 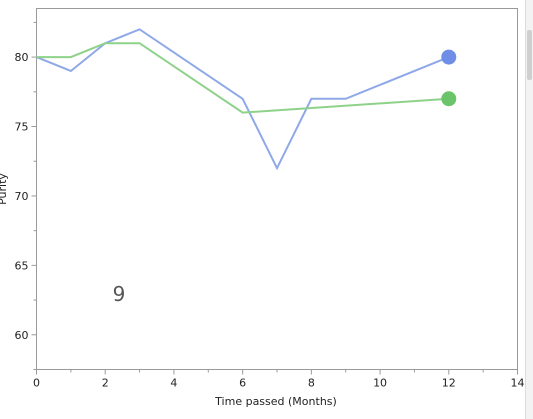 What do you see at coordinates (242, 78) in the screenshot?
I see `series-2-line` at bounding box center [242, 78].